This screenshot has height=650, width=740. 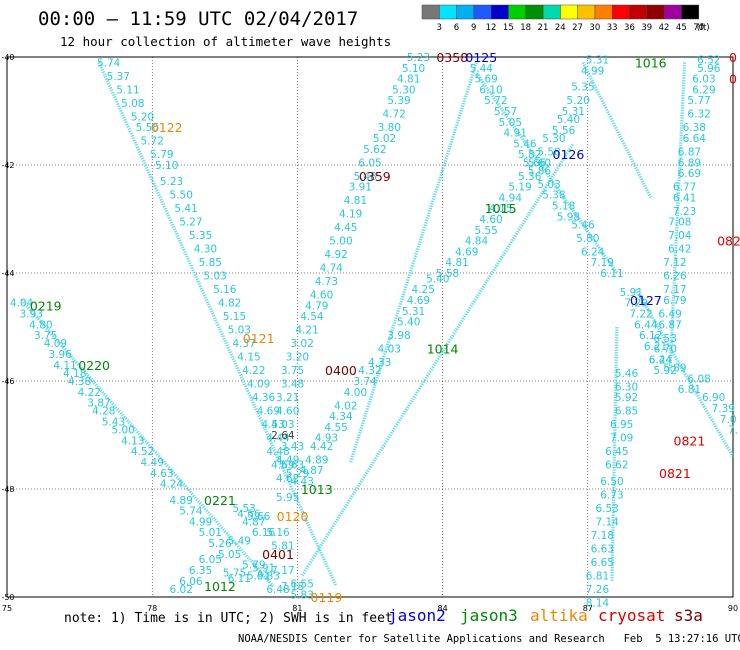 I want to click on wave-height-label: 4.18, so click(x=74, y=374).